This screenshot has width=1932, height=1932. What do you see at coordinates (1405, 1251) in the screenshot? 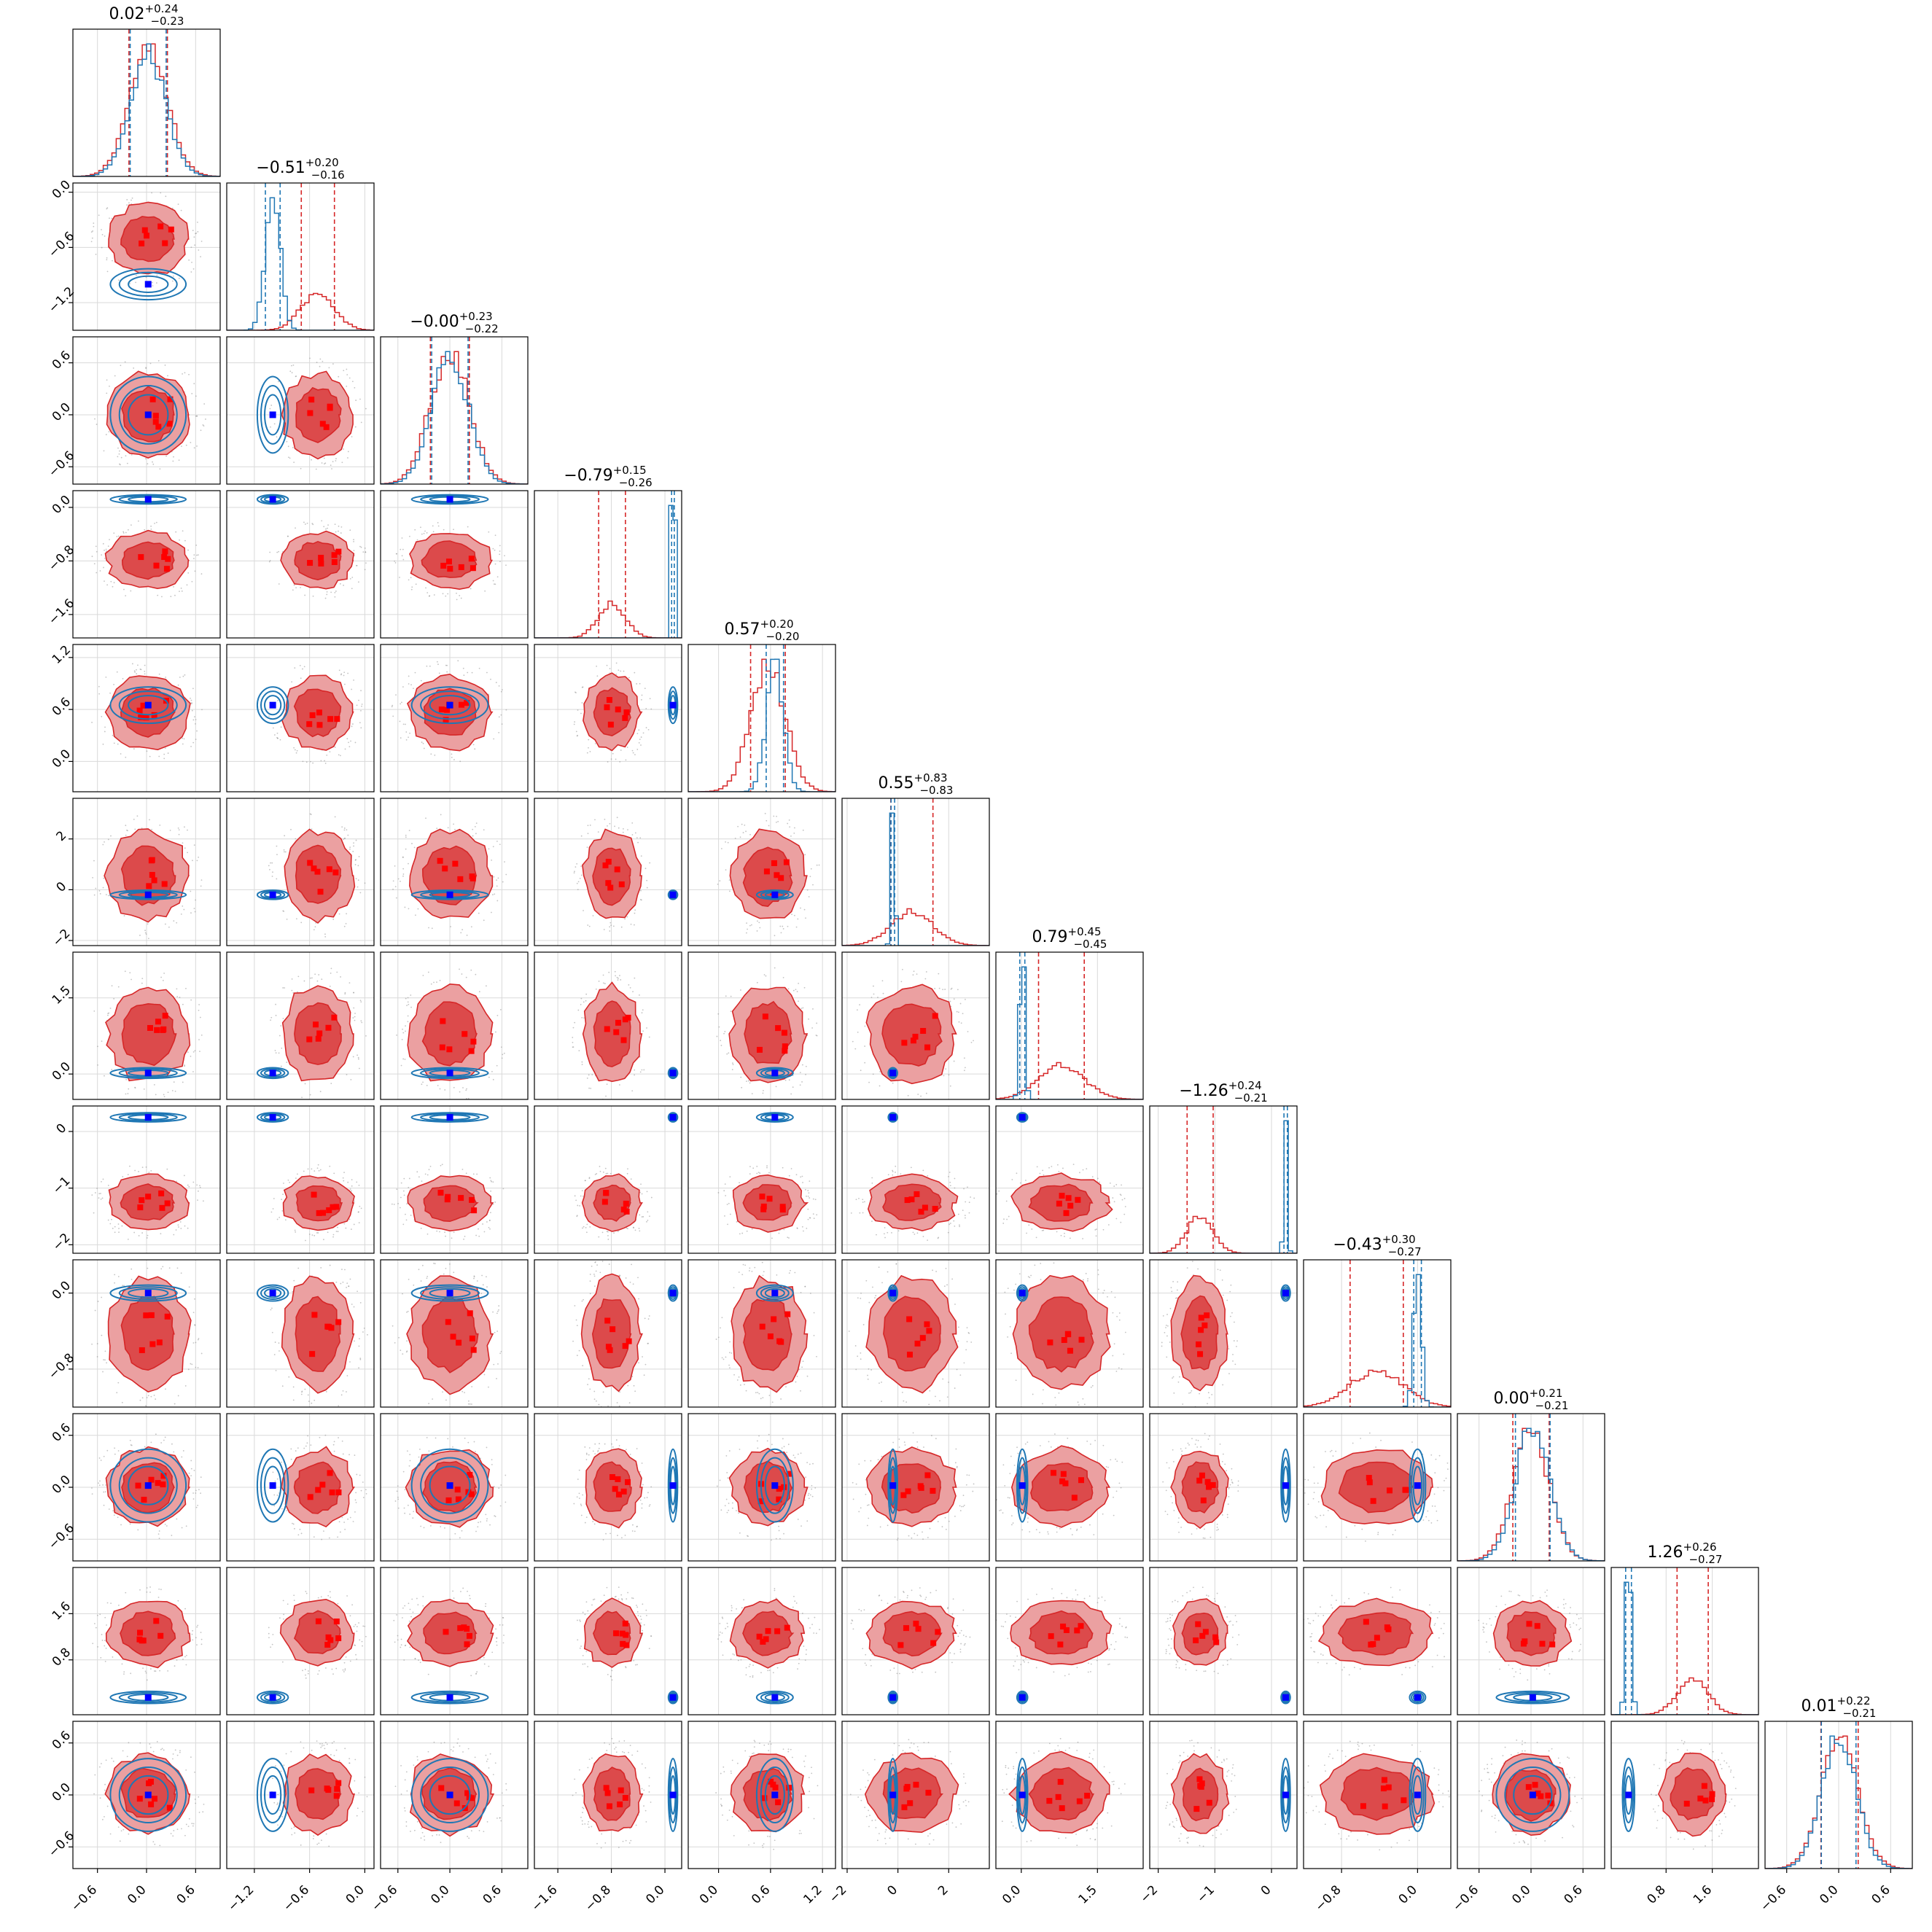
I see `lower-error: −0.27` at bounding box center [1405, 1251].